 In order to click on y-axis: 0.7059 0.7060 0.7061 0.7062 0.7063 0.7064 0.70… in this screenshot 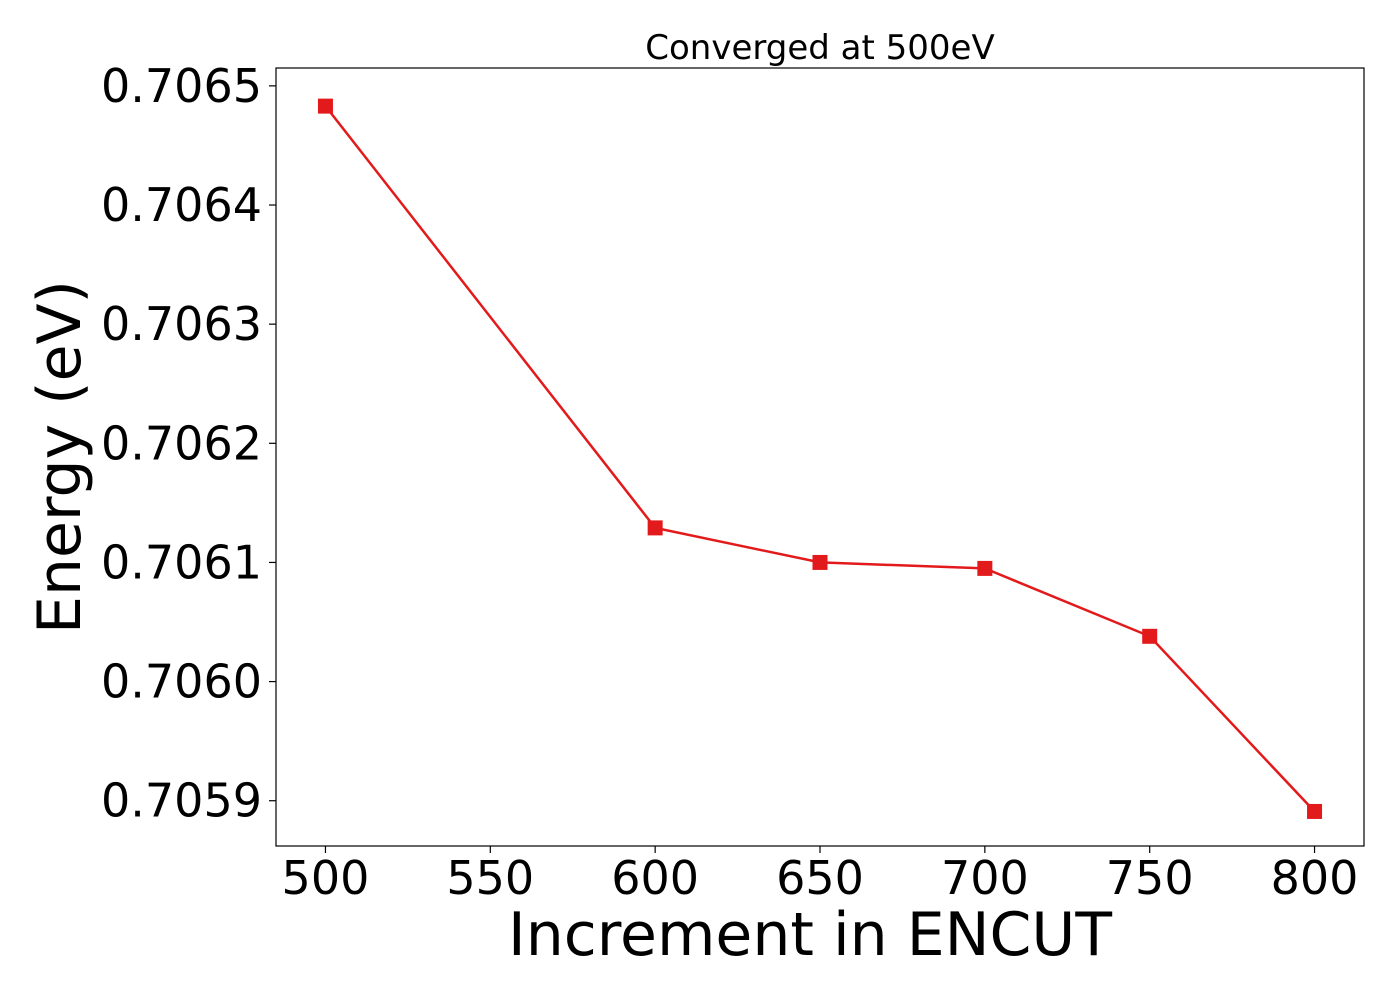, I will do `click(188, 443)`.